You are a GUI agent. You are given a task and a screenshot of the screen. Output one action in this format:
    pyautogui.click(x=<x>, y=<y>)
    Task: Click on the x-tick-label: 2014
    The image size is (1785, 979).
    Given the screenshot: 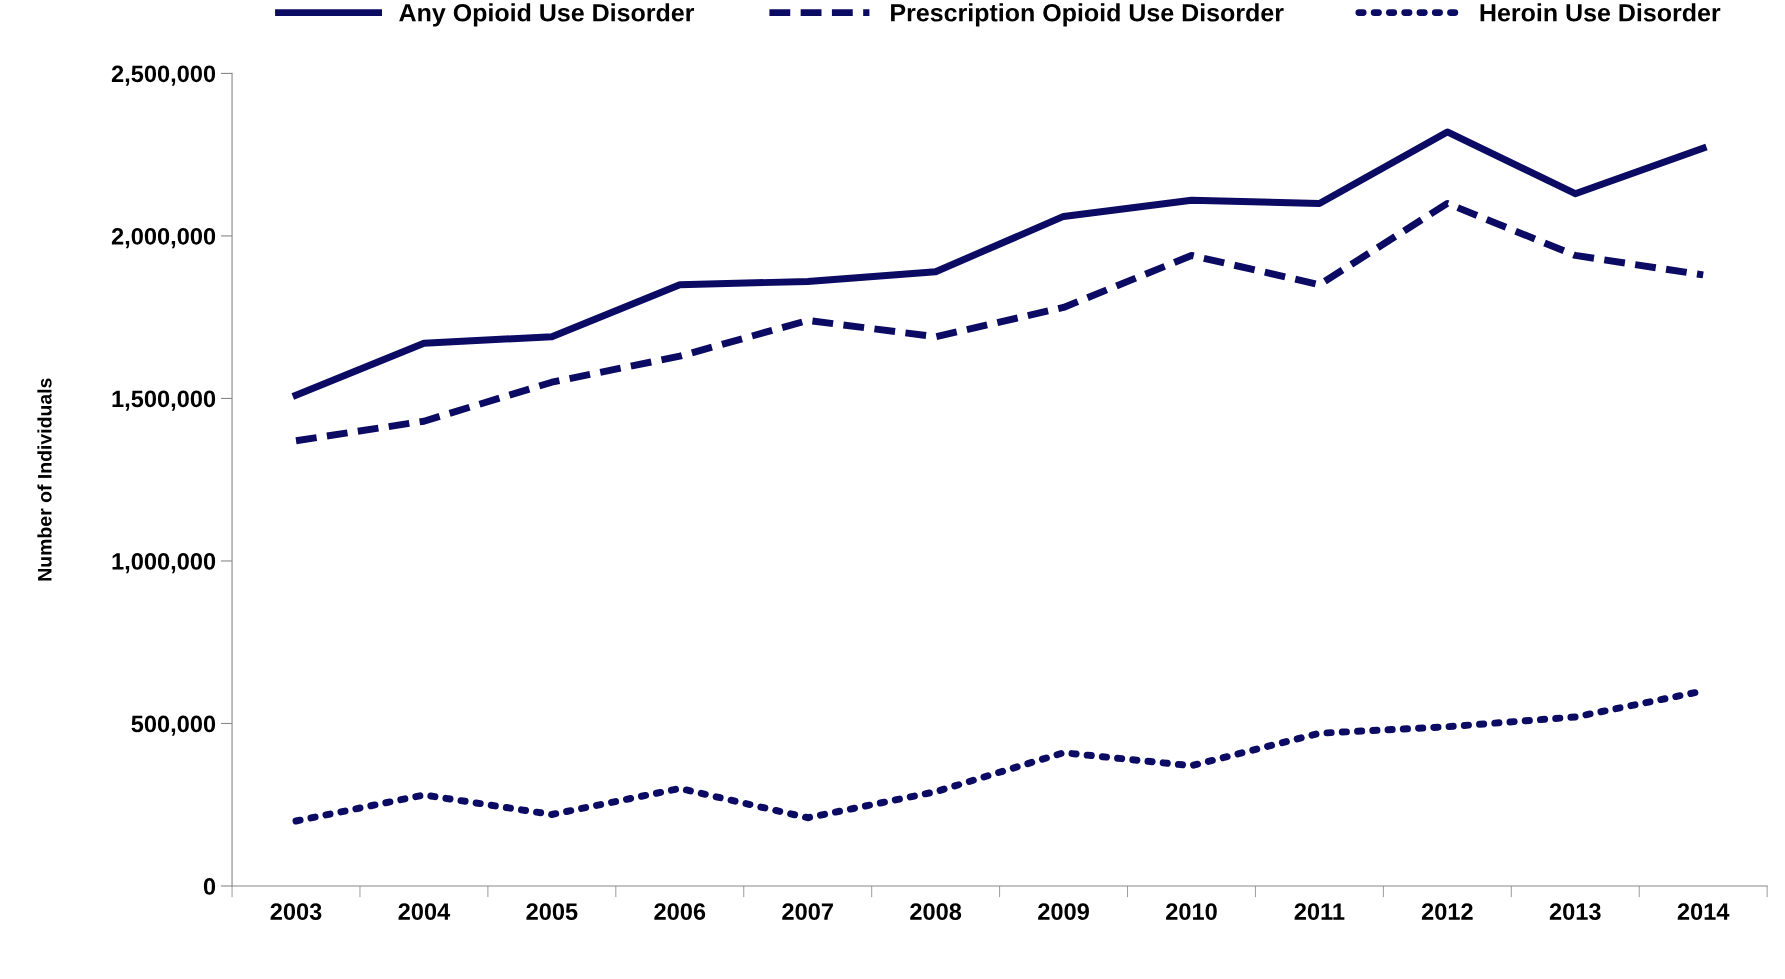 What is the action you would take?
    pyautogui.click(x=1703, y=911)
    